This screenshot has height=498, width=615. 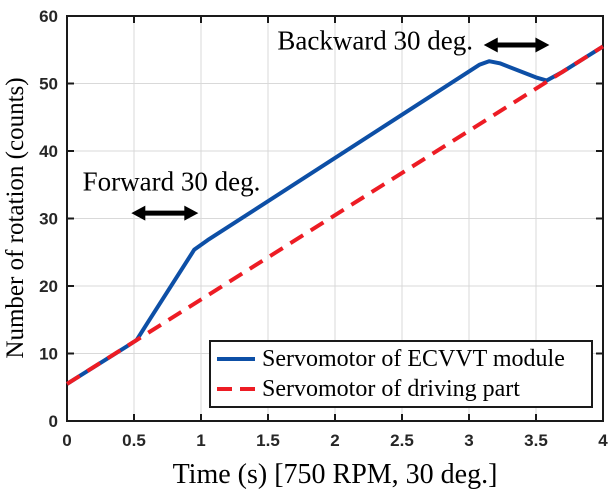 I want to click on x-tick-label: 0, so click(x=66, y=440).